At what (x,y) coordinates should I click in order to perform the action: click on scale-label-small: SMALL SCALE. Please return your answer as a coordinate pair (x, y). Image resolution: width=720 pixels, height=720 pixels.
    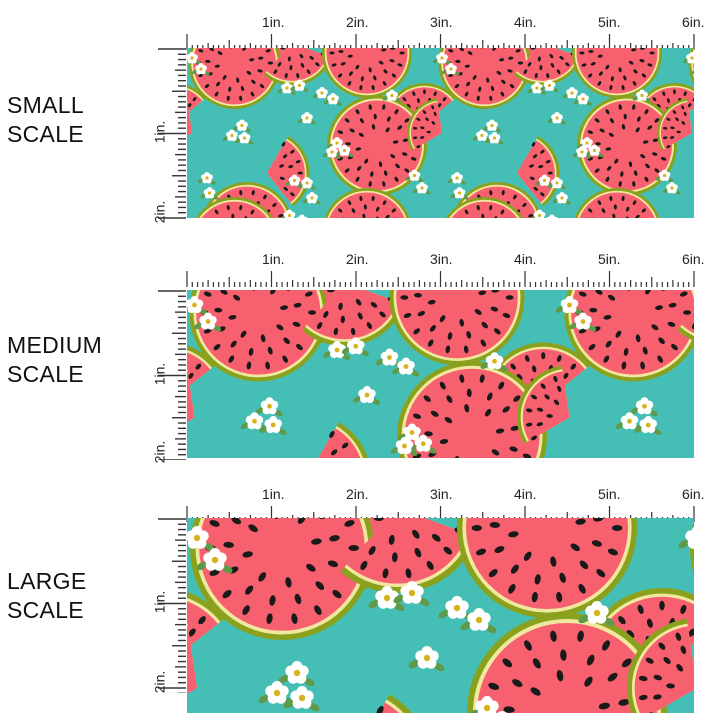
    Looking at the image, I should click on (45, 120).